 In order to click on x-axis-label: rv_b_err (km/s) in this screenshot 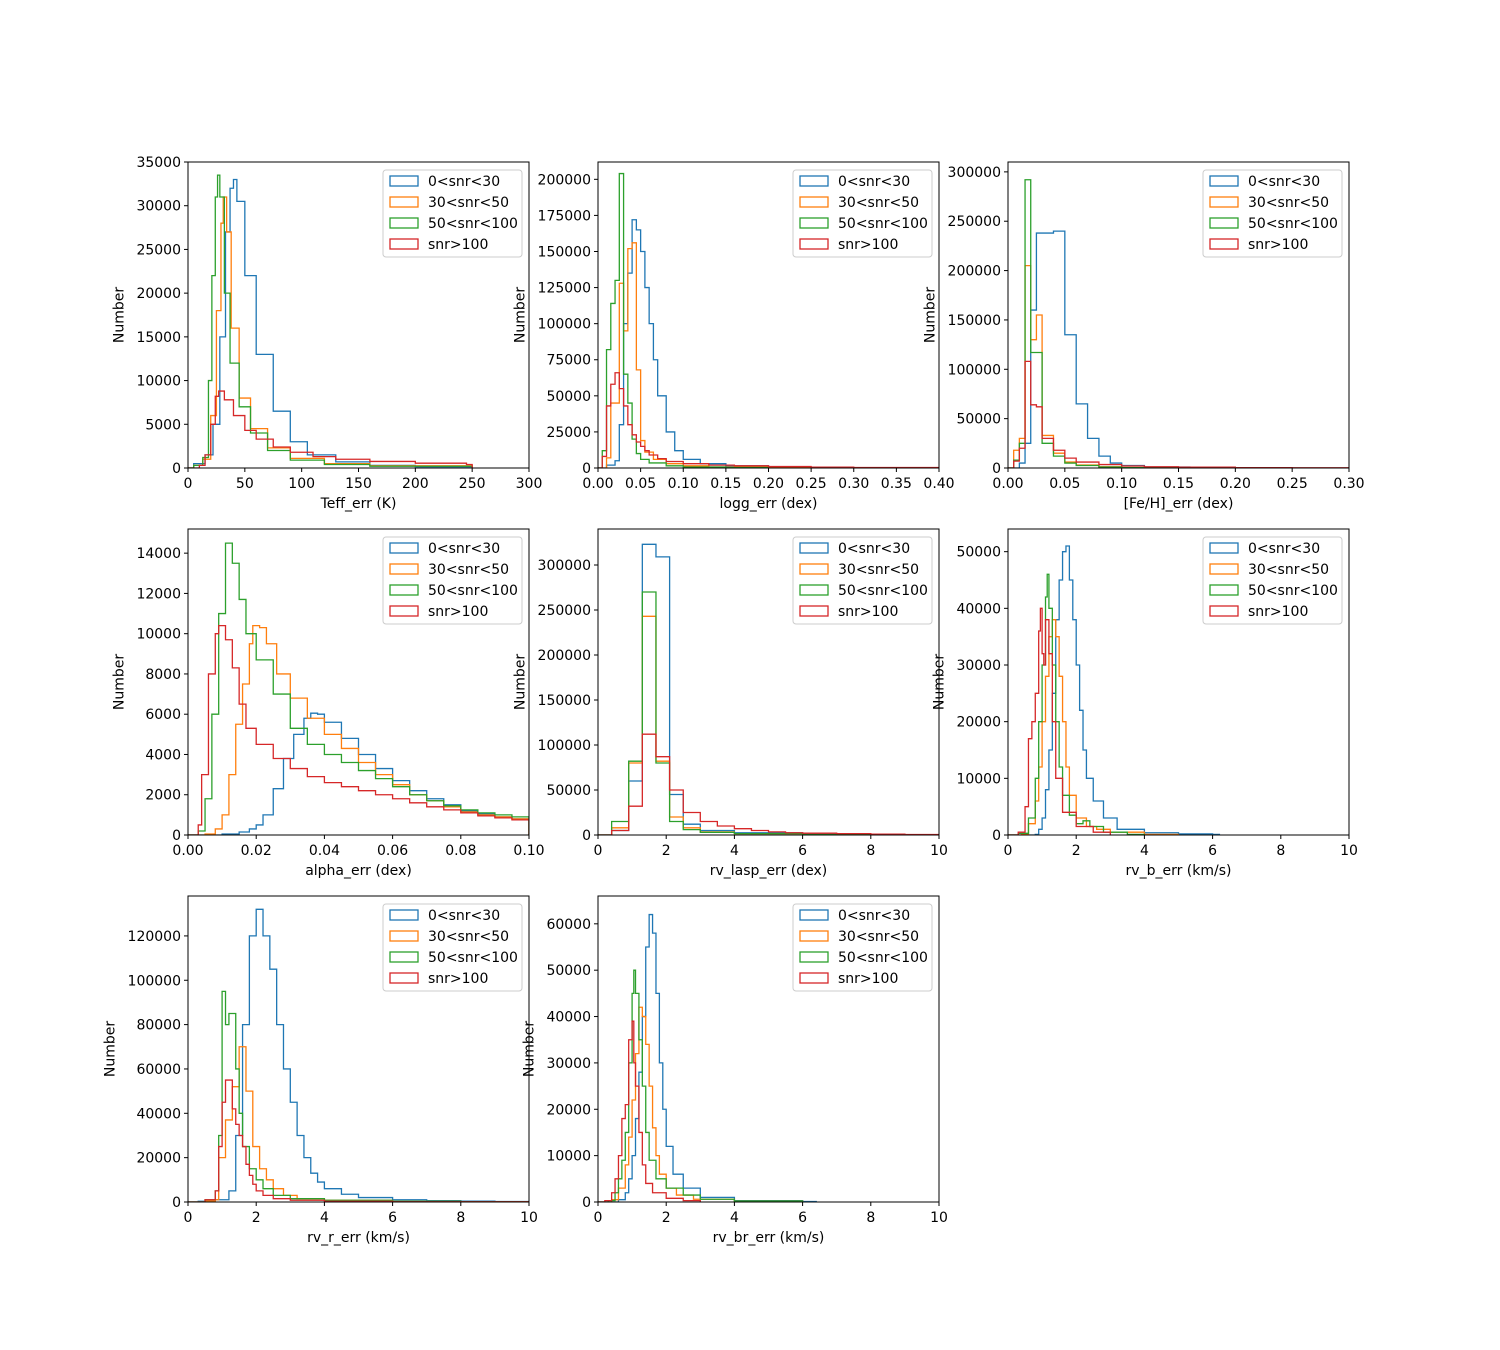, I will do `click(1179, 871)`.